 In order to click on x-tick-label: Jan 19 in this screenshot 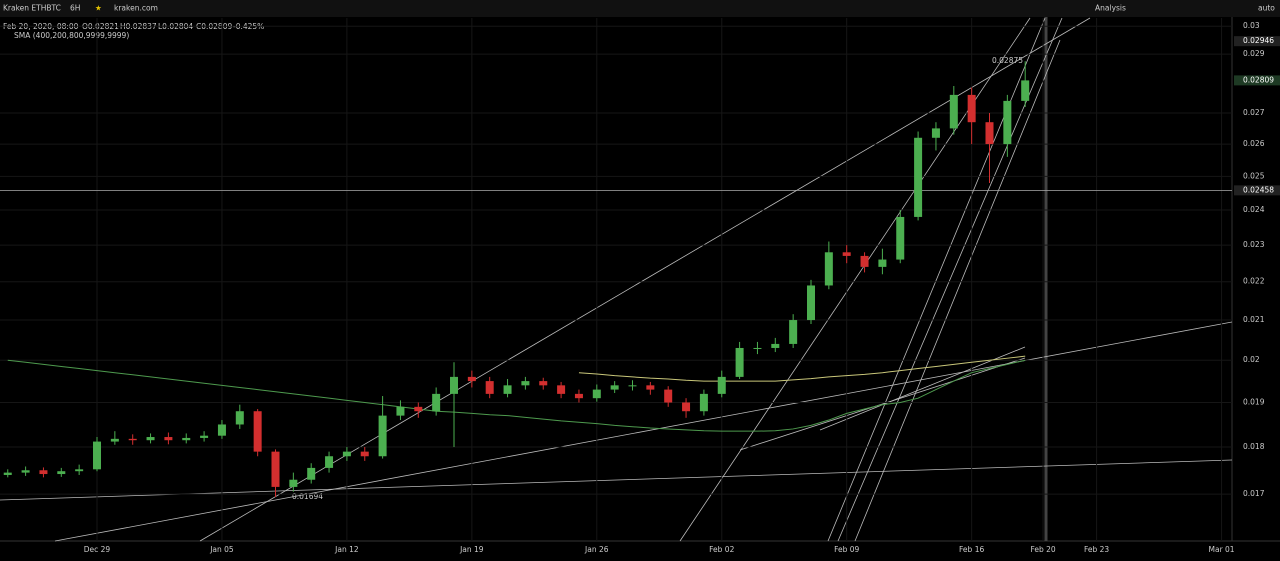, I will do `click(471, 549)`.